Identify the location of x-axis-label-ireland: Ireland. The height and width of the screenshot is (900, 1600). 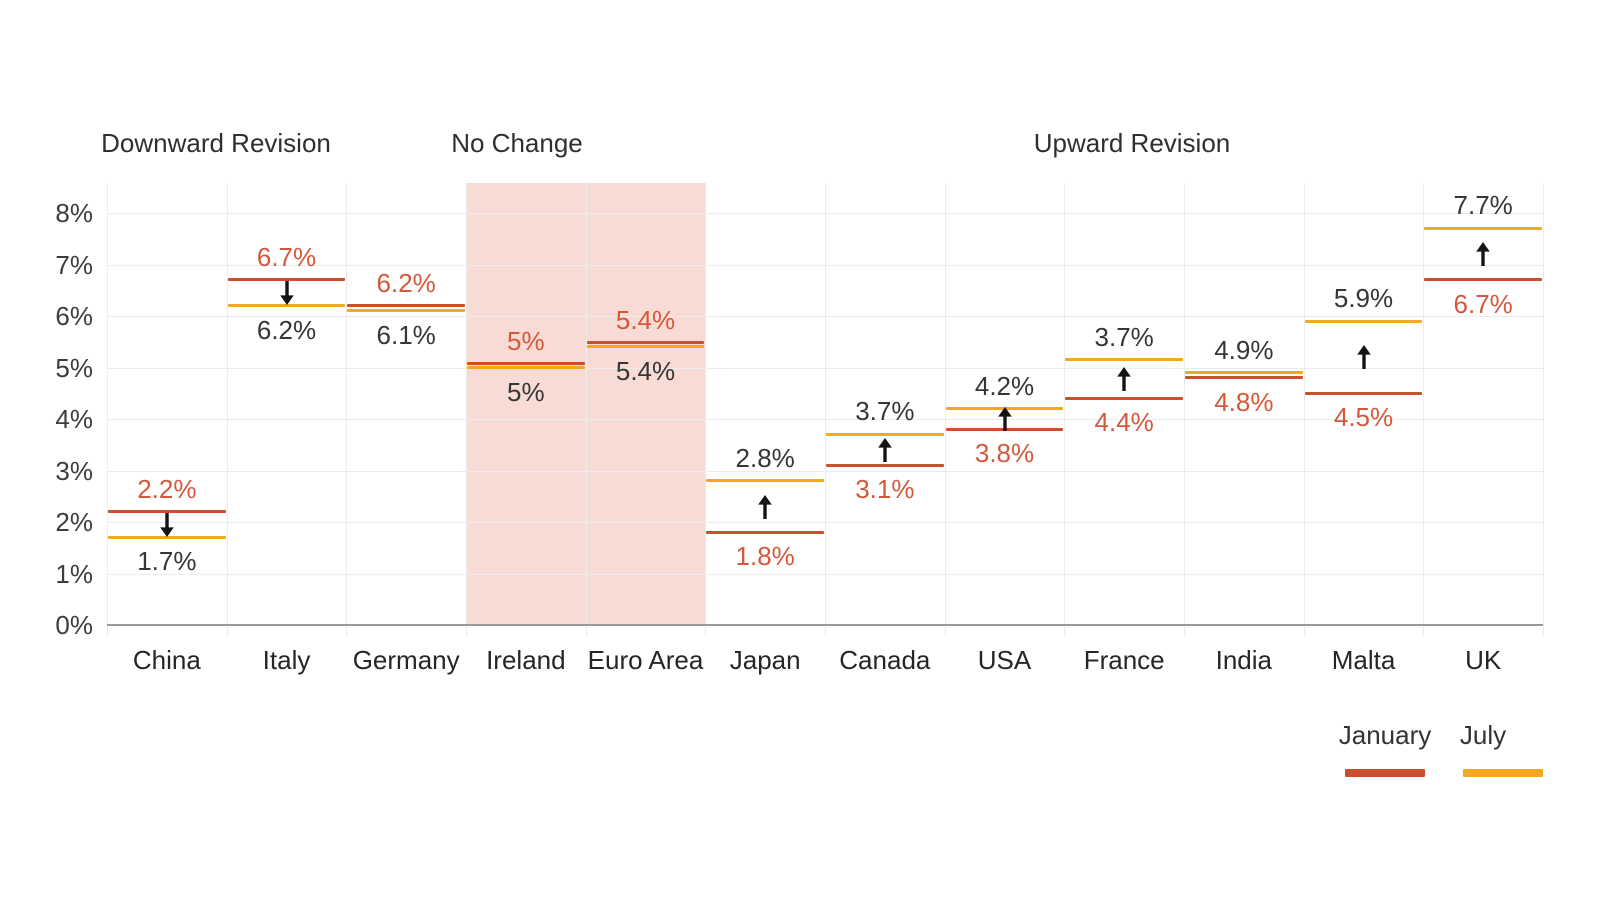
(526, 660).